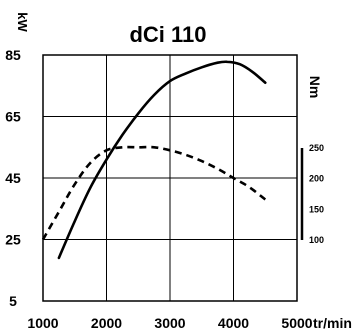 The width and height of the screenshot is (353, 333). What do you see at coordinates (316, 240) in the screenshot?
I see `y2-tick-label: 100` at bounding box center [316, 240].